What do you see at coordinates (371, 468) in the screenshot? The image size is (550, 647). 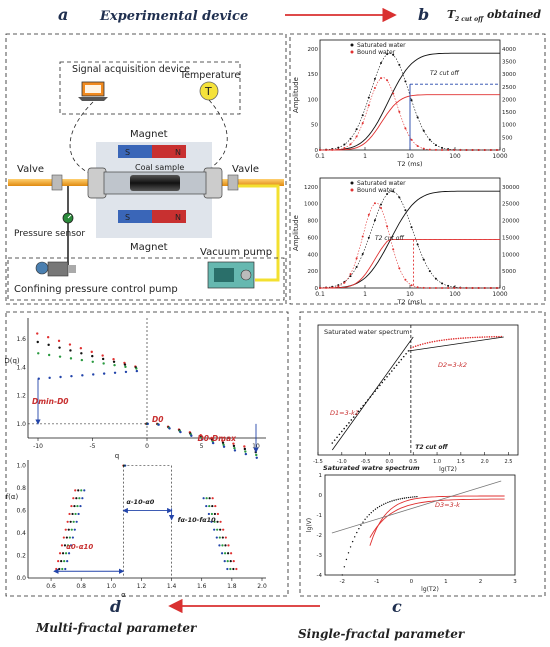 I see `chart-title: Saturated watre spectrum` at bounding box center [371, 468].